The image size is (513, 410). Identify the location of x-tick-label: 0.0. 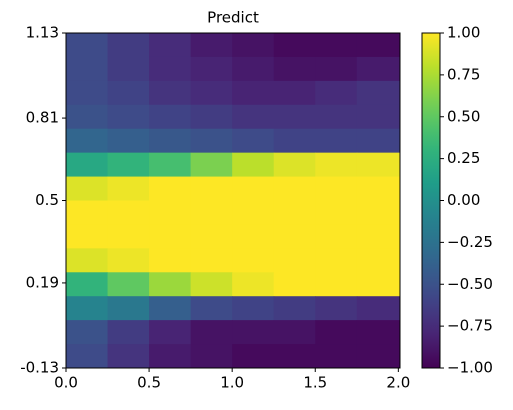
(66, 383).